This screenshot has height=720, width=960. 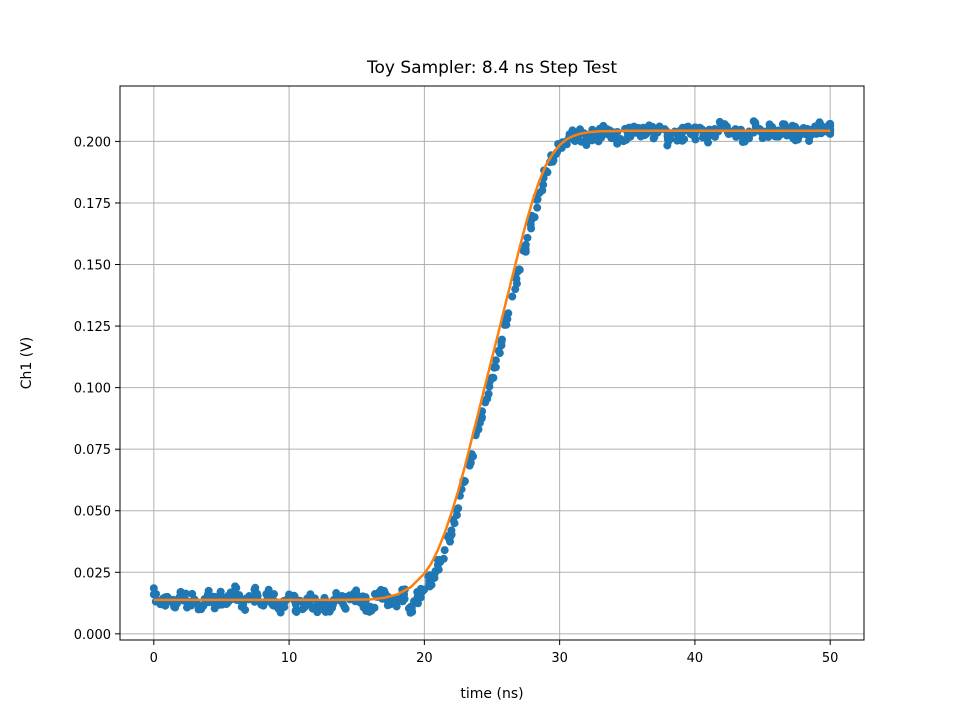 What do you see at coordinates (92, 204) in the screenshot?
I see `y-tick-label: 0.175` at bounding box center [92, 204].